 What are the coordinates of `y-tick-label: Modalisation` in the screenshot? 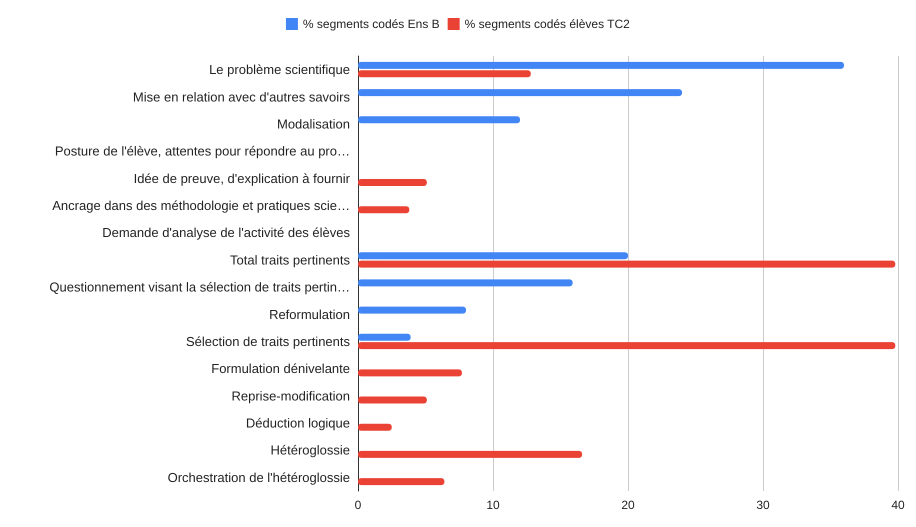 It's located at (313, 124).